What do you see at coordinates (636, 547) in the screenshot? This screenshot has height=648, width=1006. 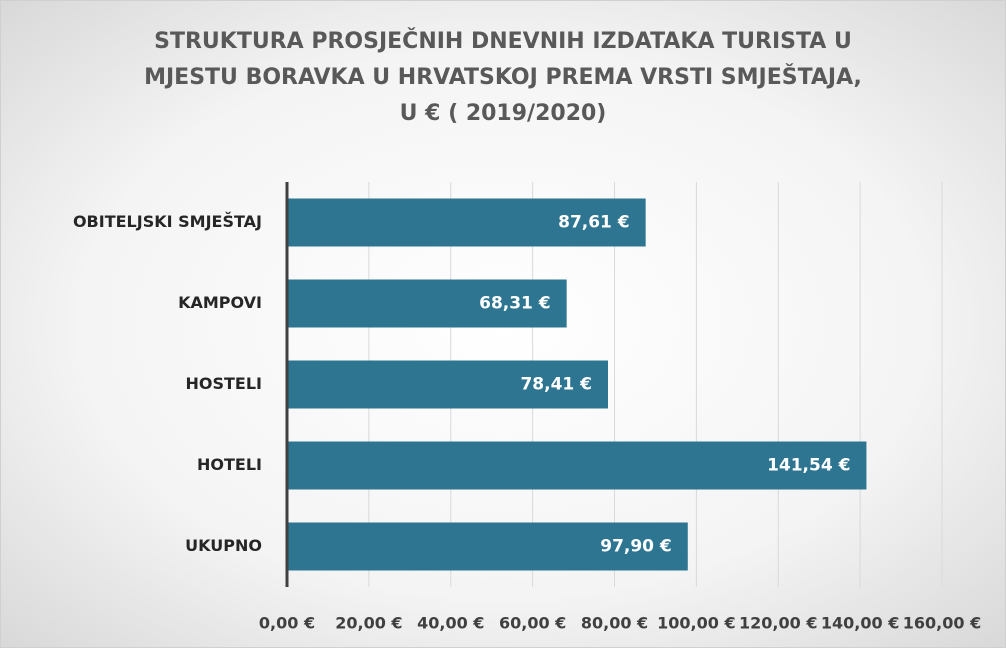 I see `value-label: 97,90 €` at bounding box center [636, 547].